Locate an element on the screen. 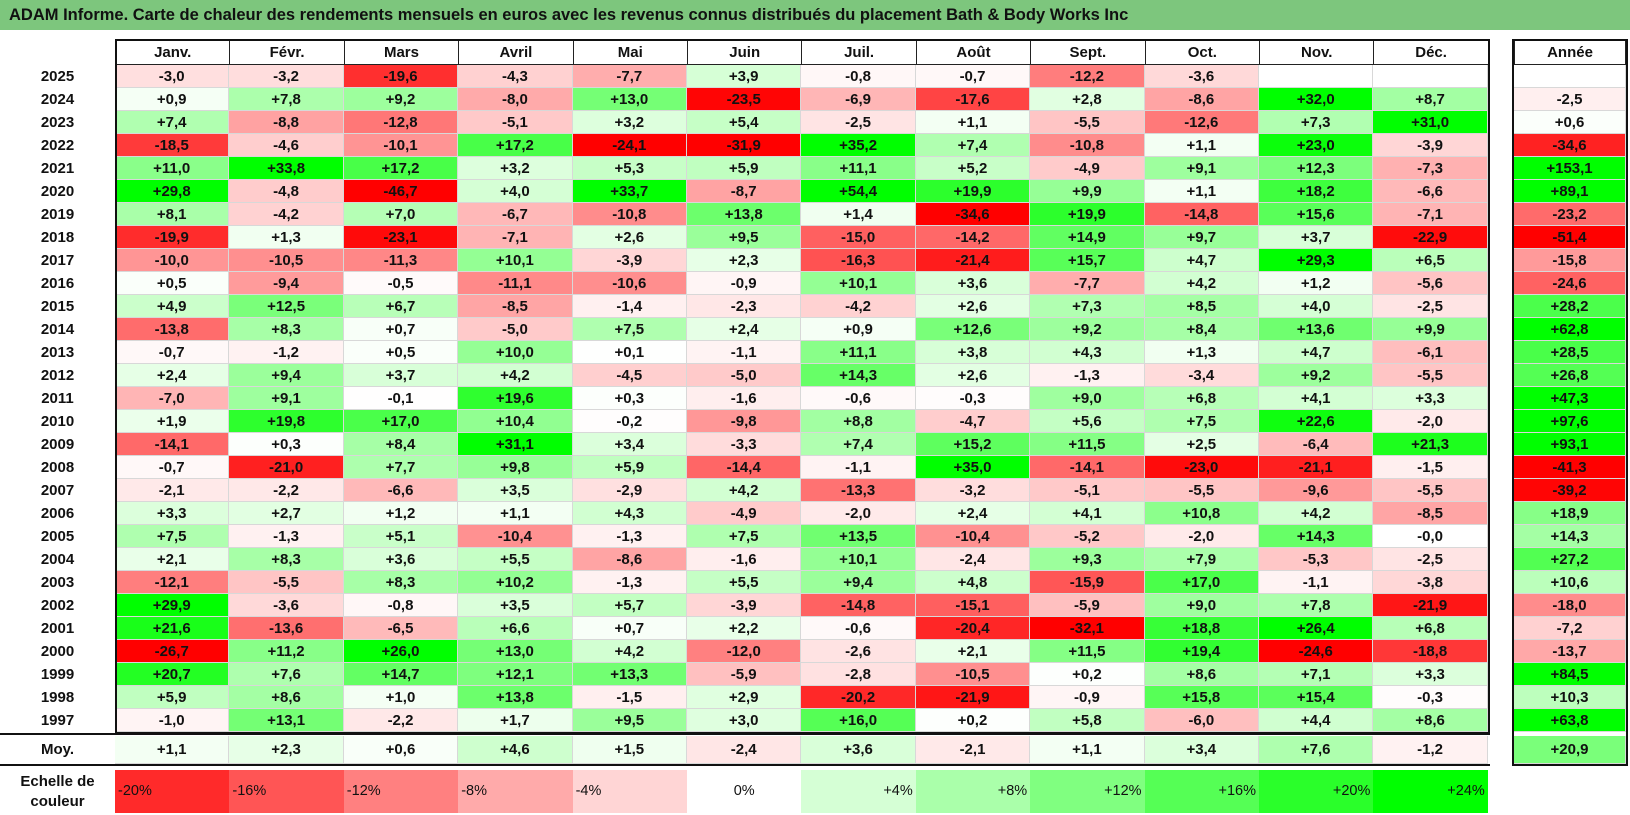  heatmap-cell: +2,6 is located at coordinates (973, 375).